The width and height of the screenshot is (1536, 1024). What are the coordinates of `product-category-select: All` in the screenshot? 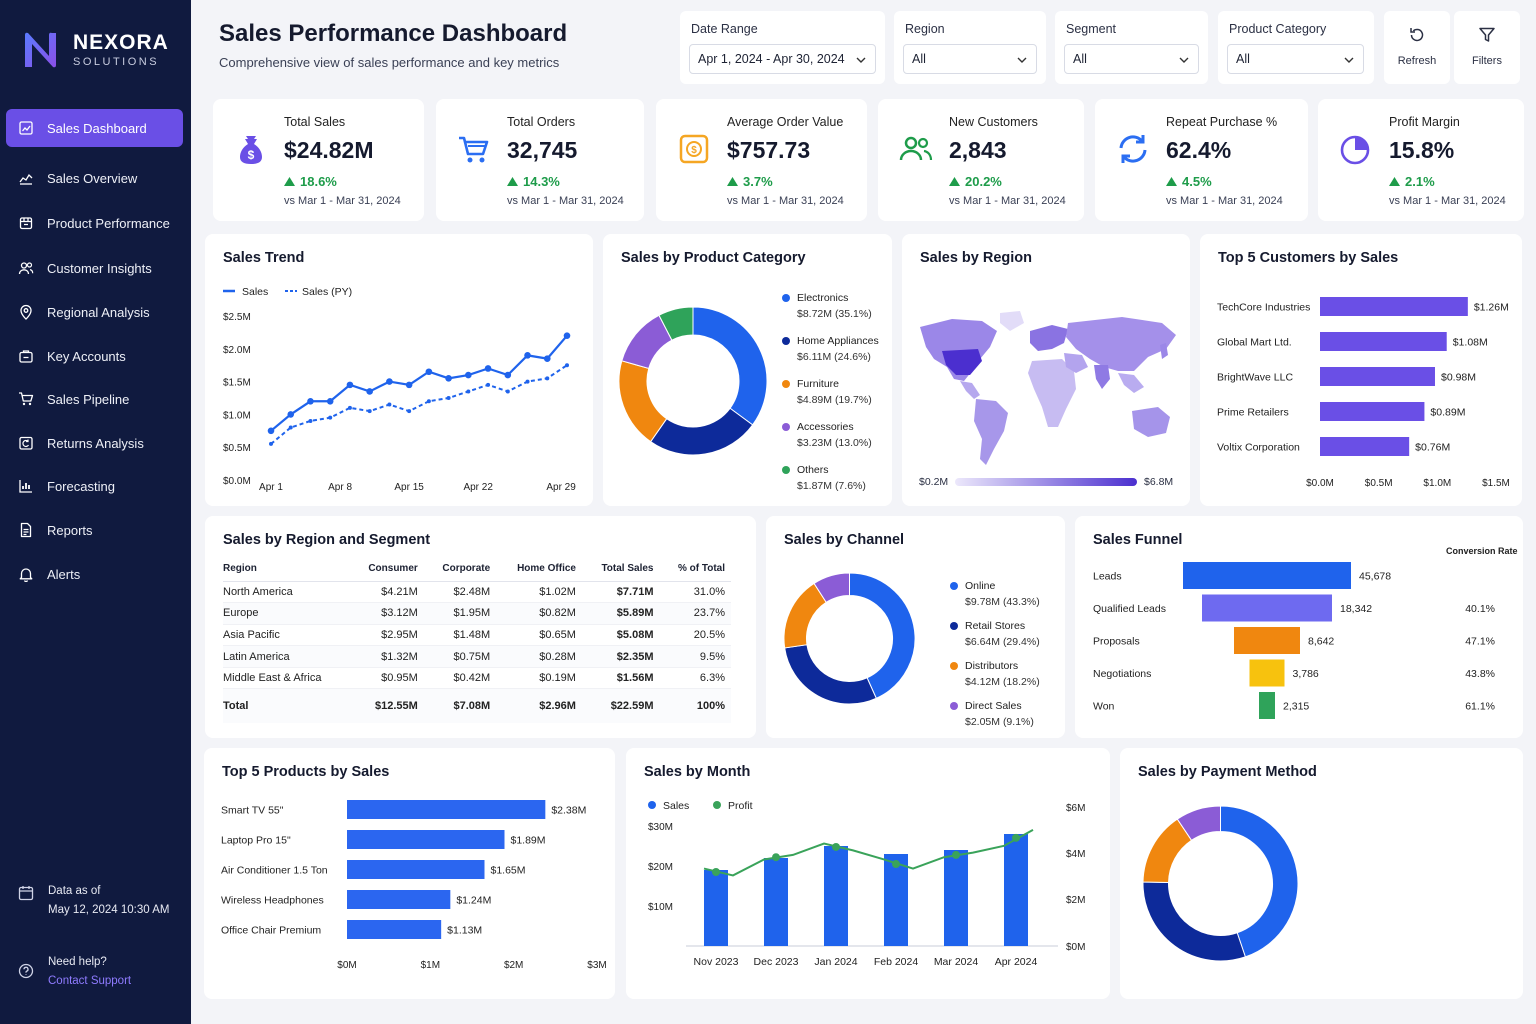 It's located at (1295, 59).